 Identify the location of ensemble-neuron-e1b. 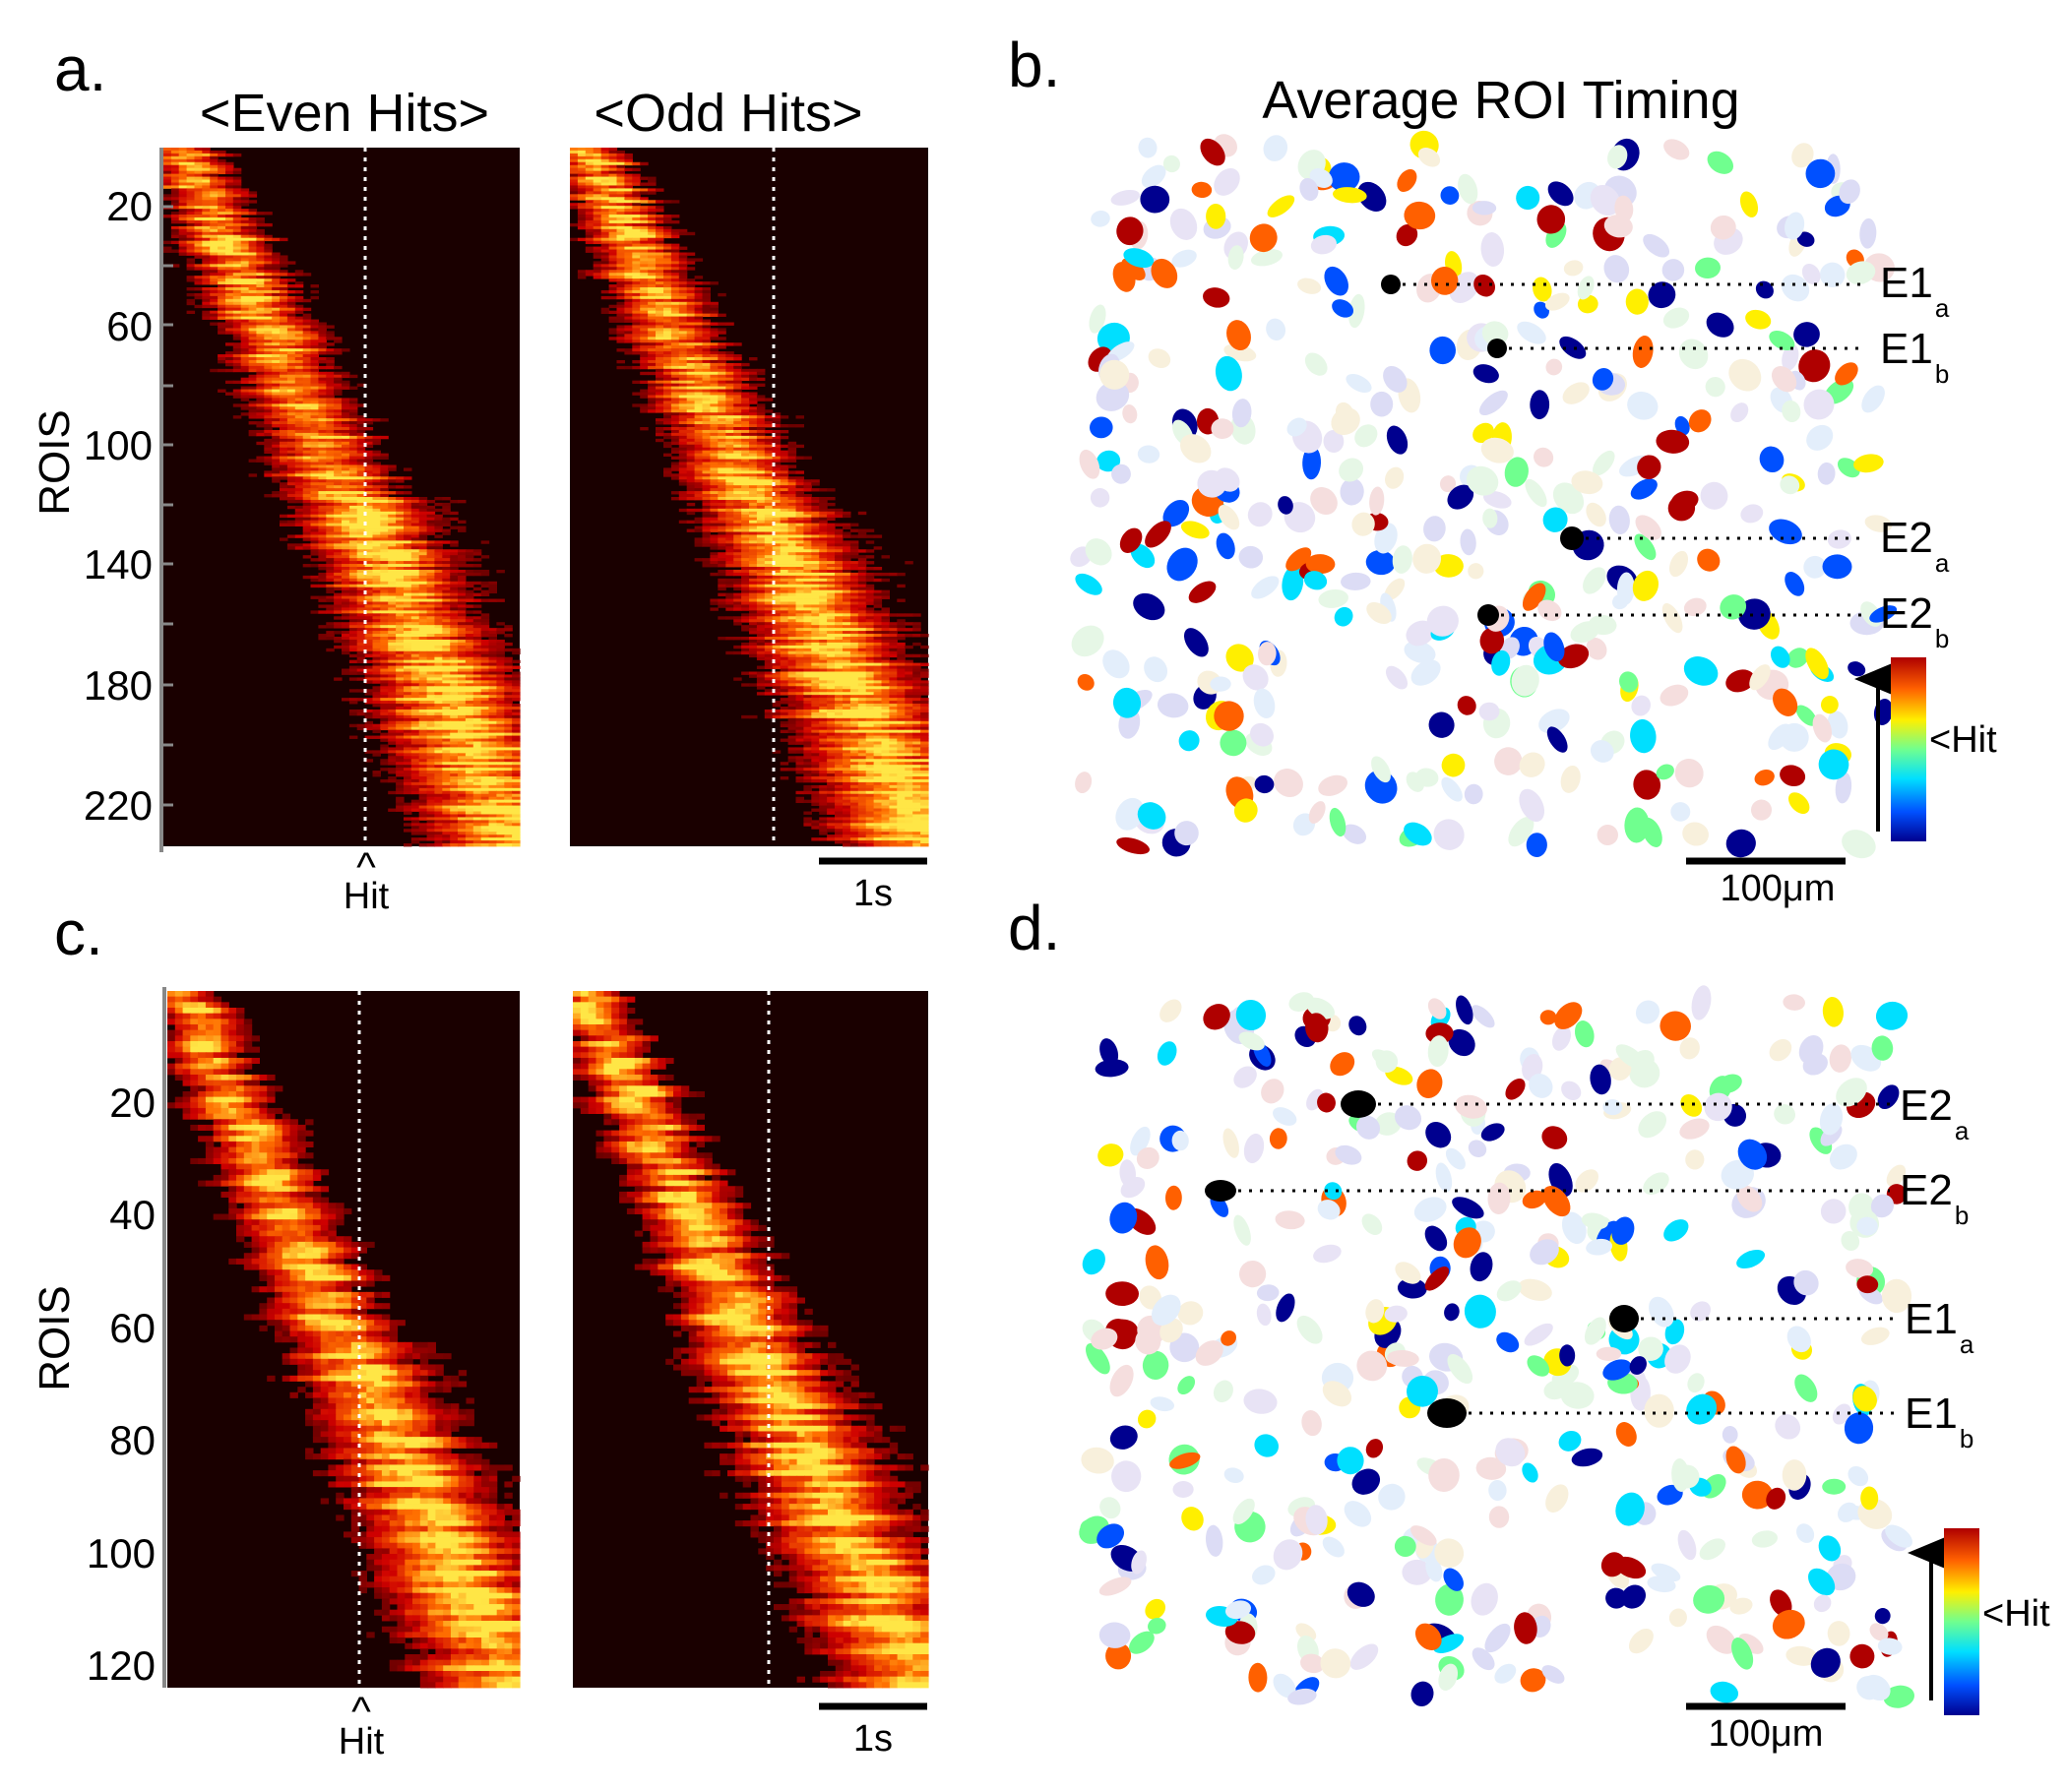
(1447, 1413).